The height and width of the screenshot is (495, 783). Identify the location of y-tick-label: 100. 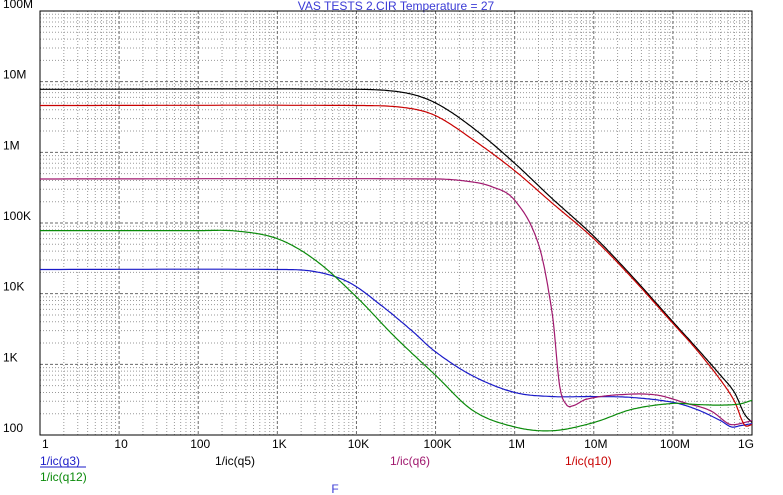
(13, 428).